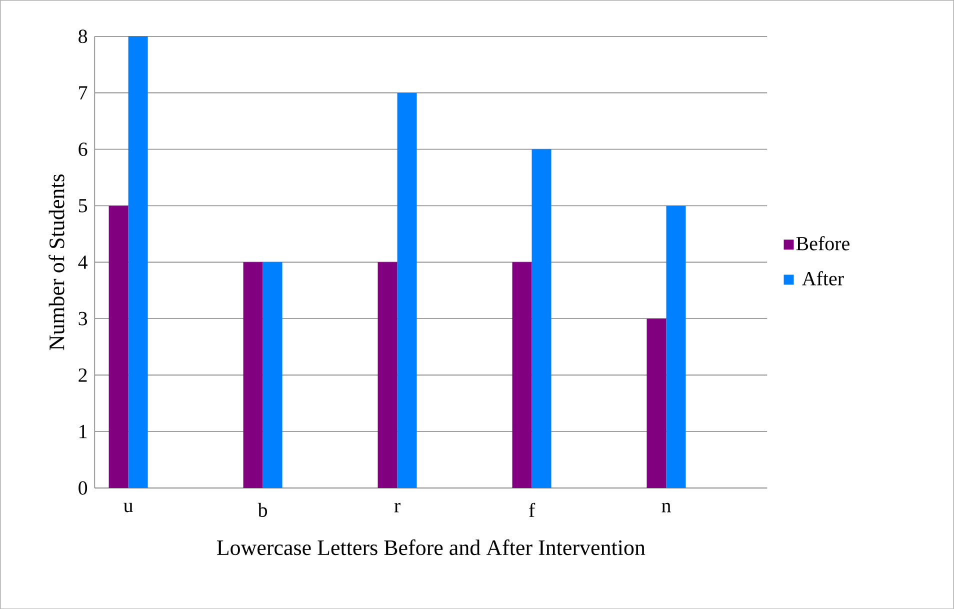  Describe the element at coordinates (532, 509) in the screenshot. I see `x-tick-label: f` at that location.